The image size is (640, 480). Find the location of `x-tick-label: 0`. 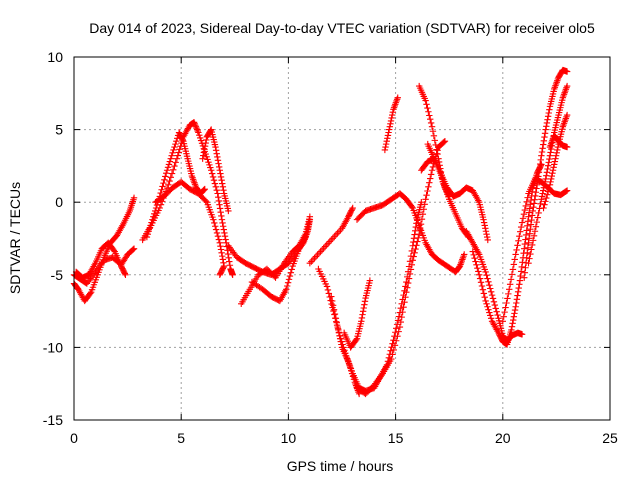

x-tick-label: 0 is located at coordinates (74, 438).